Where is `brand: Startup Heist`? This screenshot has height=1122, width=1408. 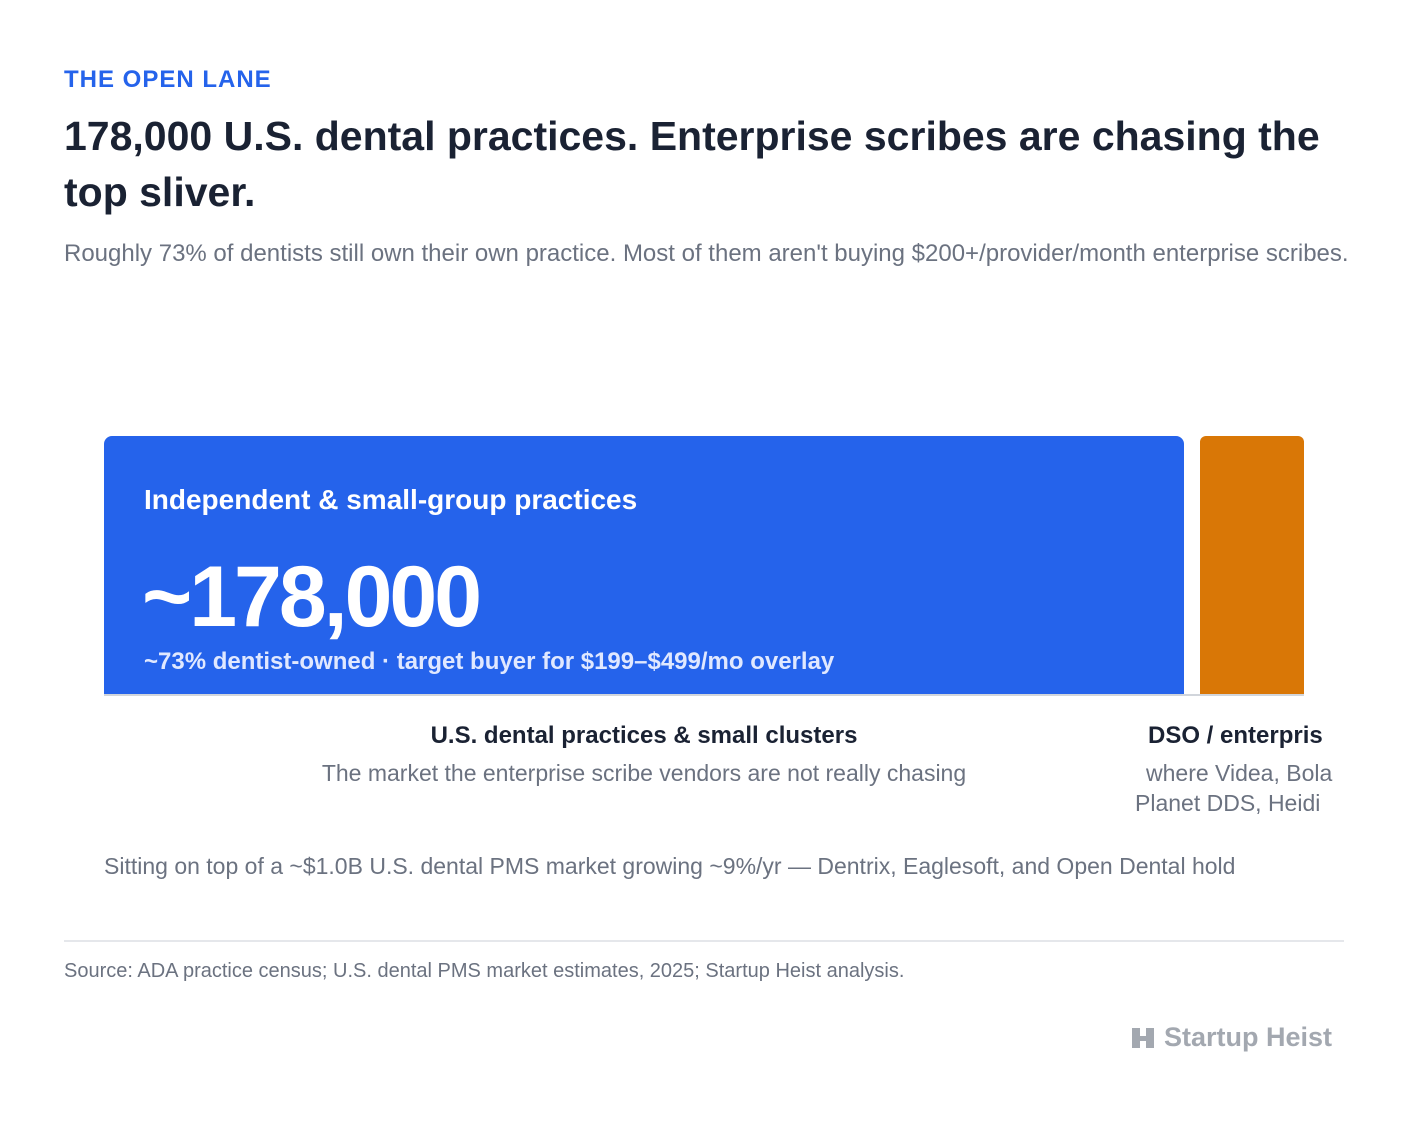
brand: Startup Heist is located at coordinates (1231, 1037).